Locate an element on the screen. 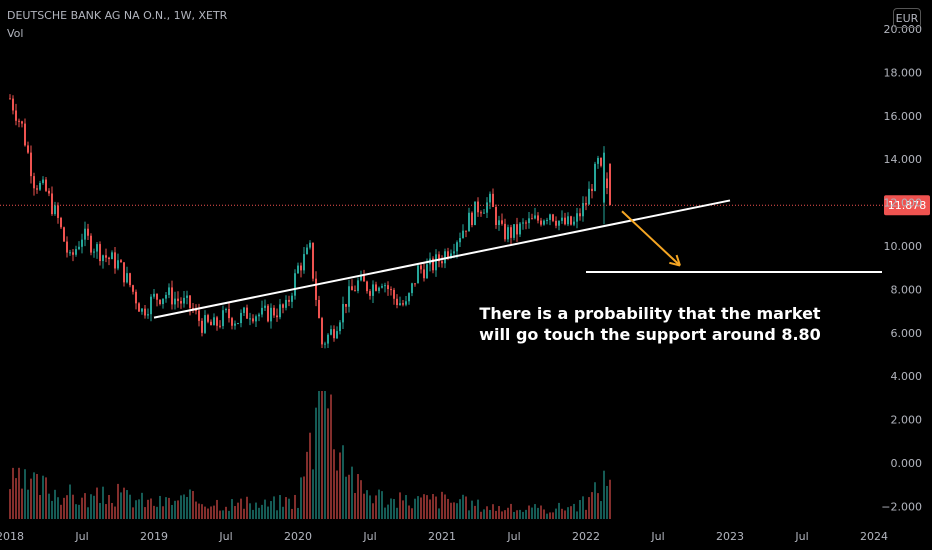  price-tick-label: 6.000 is located at coordinates (907, 333).